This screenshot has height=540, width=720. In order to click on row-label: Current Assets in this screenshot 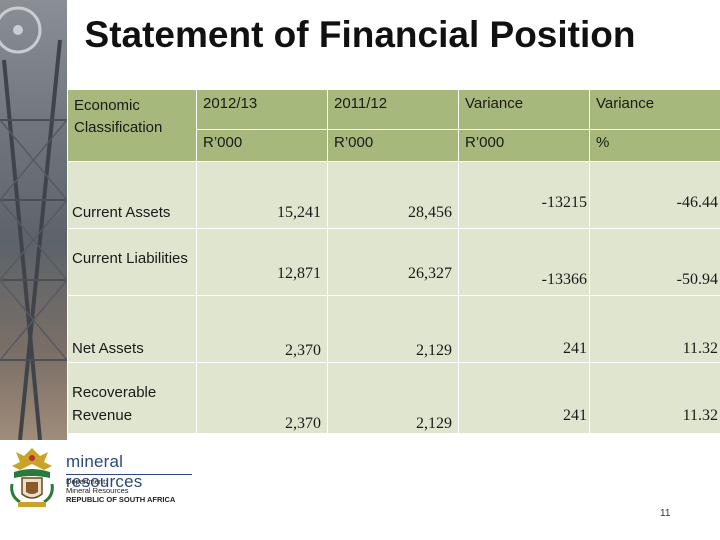, I will do `click(132, 195)`.